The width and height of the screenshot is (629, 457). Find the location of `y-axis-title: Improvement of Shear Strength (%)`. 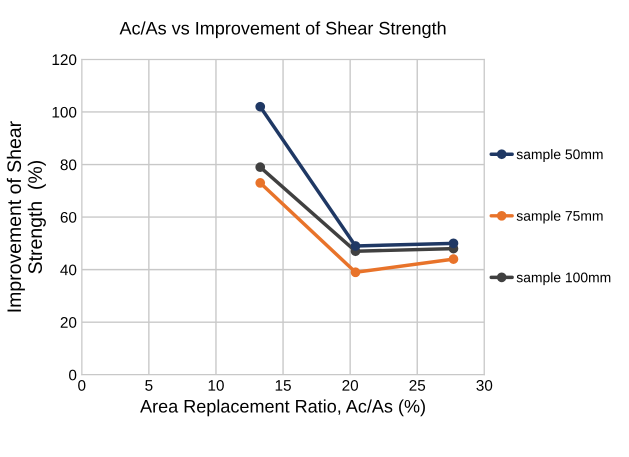

y-axis-title: Improvement of Shear Strength (%) is located at coordinates (26, 216).